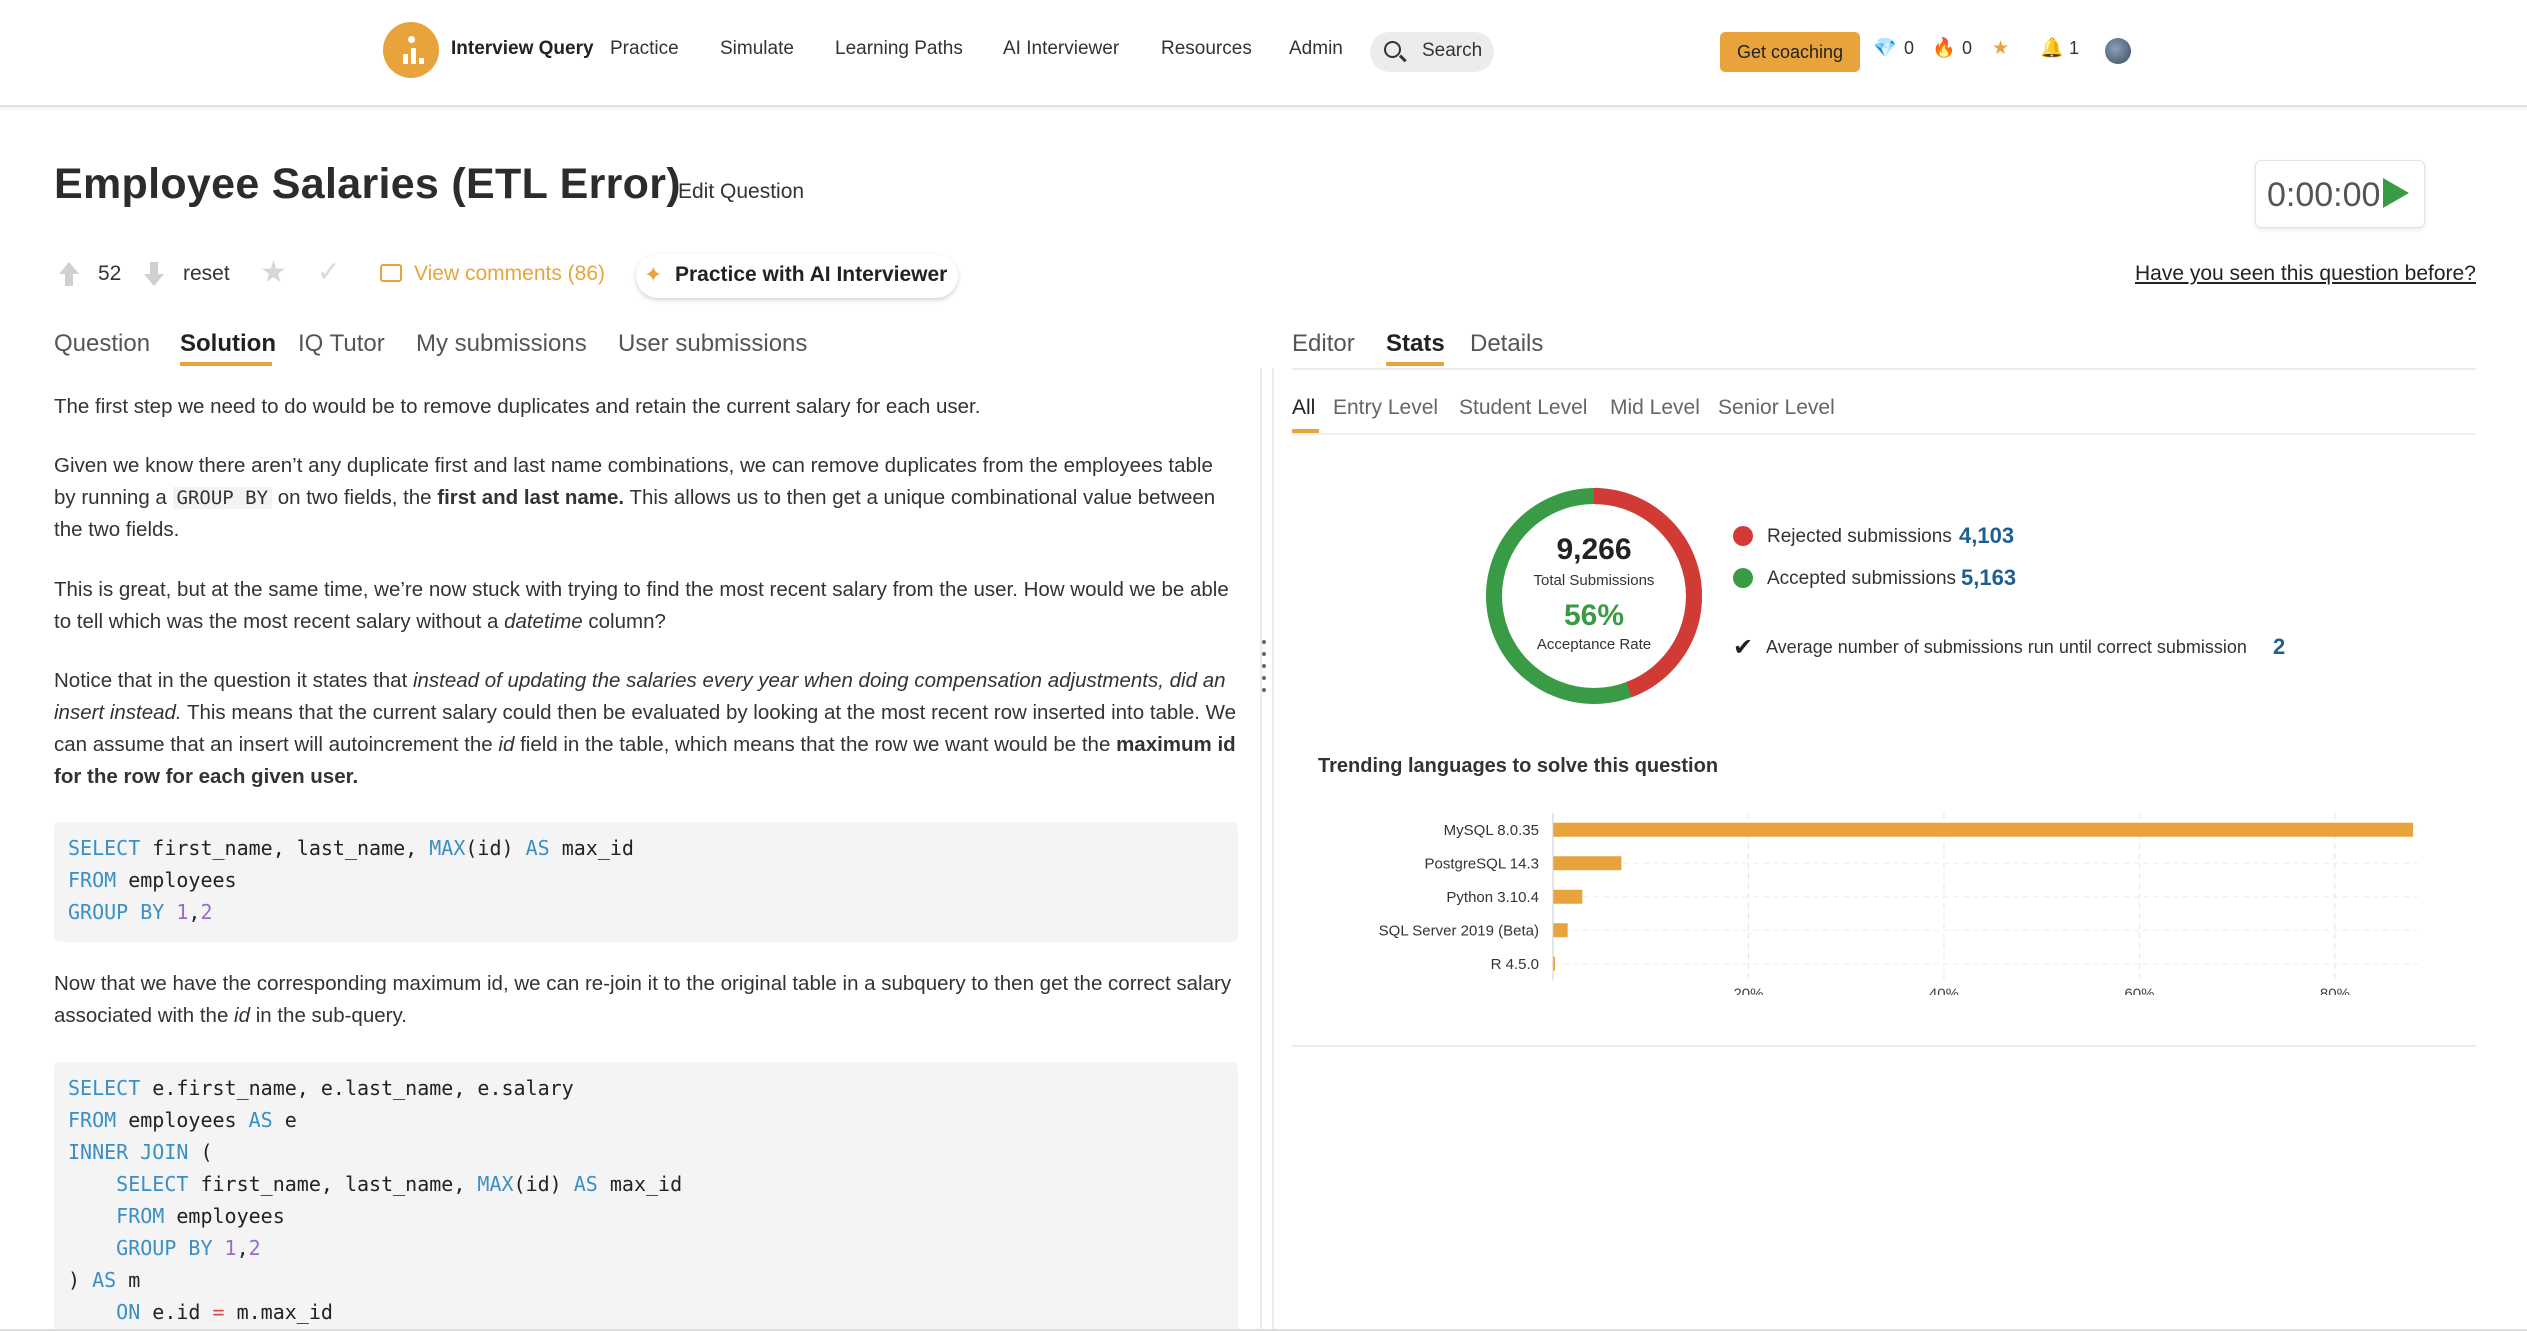  I want to click on category-label: R 4.5.0, so click(1515, 964).